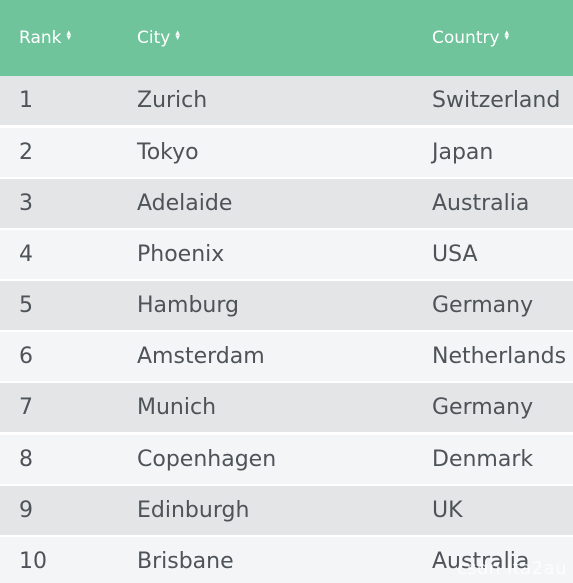 The height and width of the screenshot is (583, 573). I want to click on rank-cell: 1, so click(26, 100).